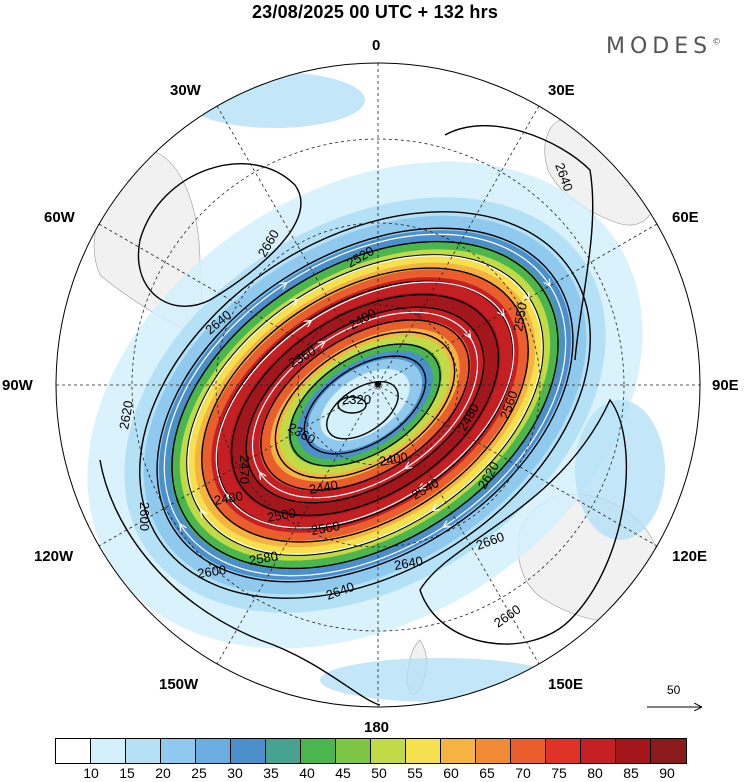 The width and height of the screenshot is (750, 782). What do you see at coordinates (281, 515) in the screenshot?
I see `contour-label: 2500` at bounding box center [281, 515].